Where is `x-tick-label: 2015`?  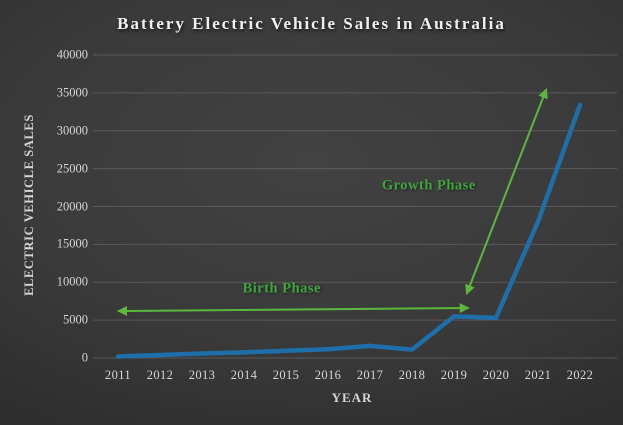 x-tick-label: 2015 is located at coordinates (286, 375).